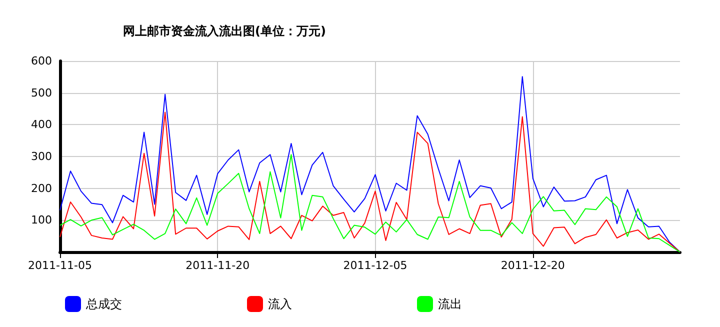 Image resolution: width=720 pixels, height=327 pixels. Describe the element at coordinates (41, 220) in the screenshot. I see `y-tick-label: 100` at that location.